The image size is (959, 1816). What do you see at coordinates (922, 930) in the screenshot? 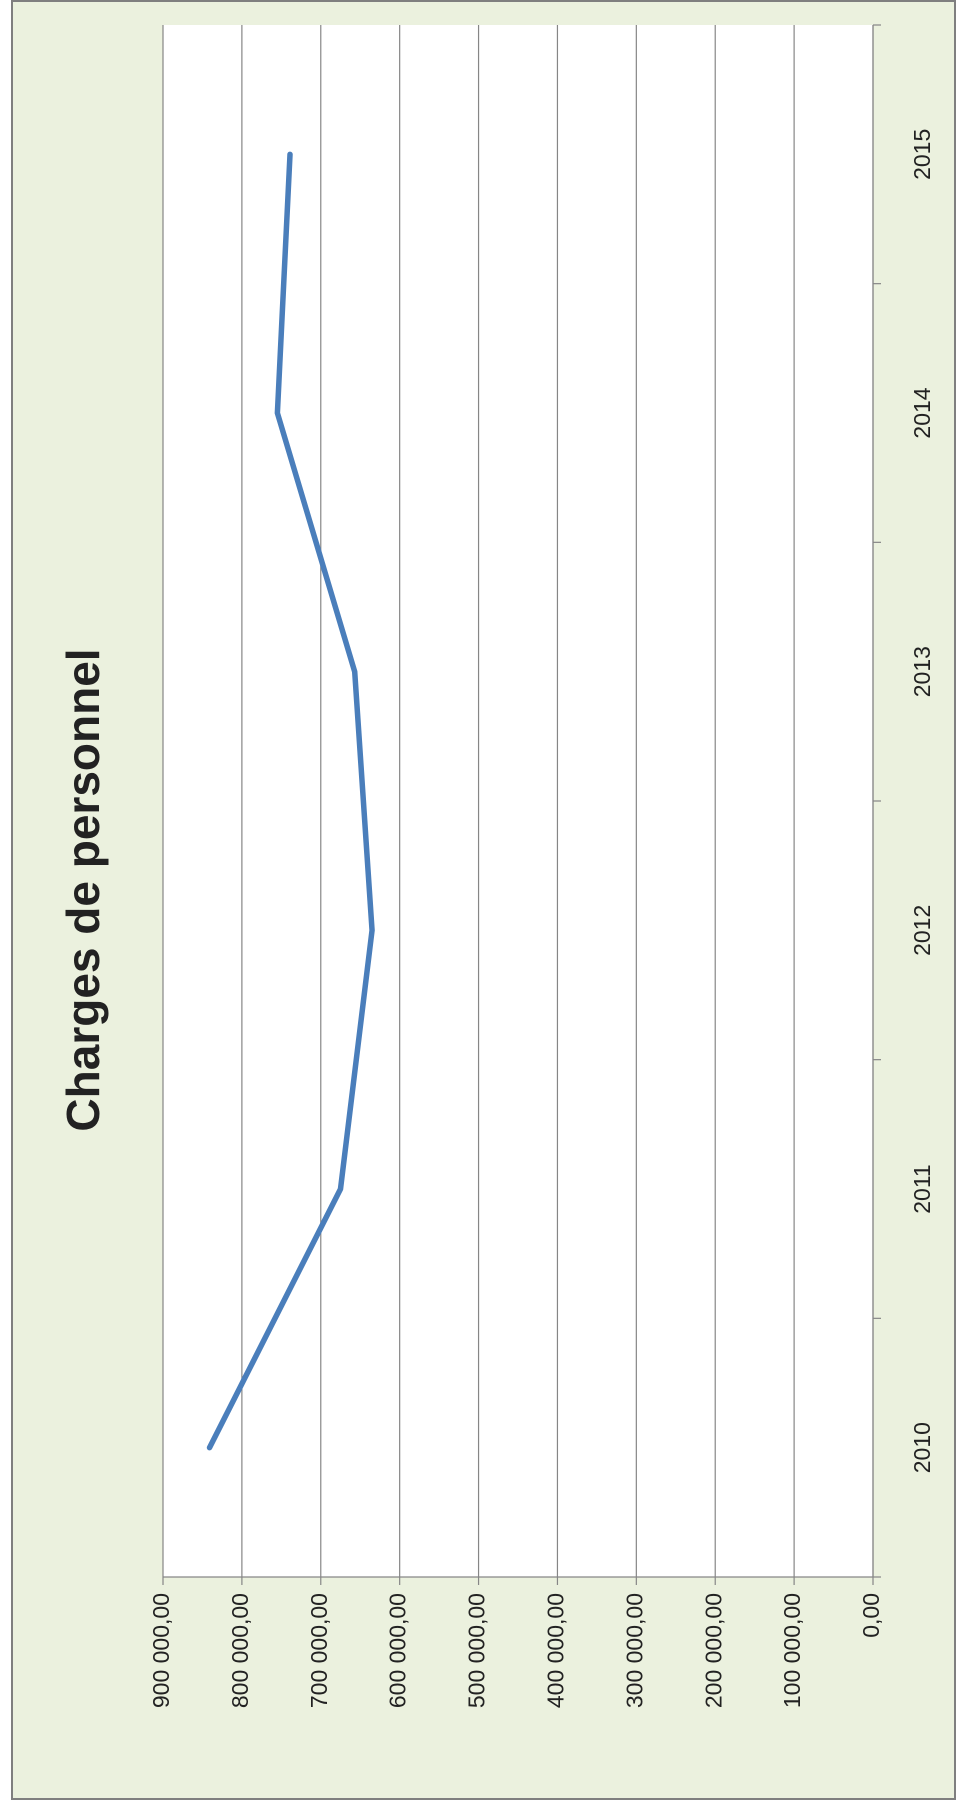
I see `x-tick-label: 2012` at bounding box center [922, 930].